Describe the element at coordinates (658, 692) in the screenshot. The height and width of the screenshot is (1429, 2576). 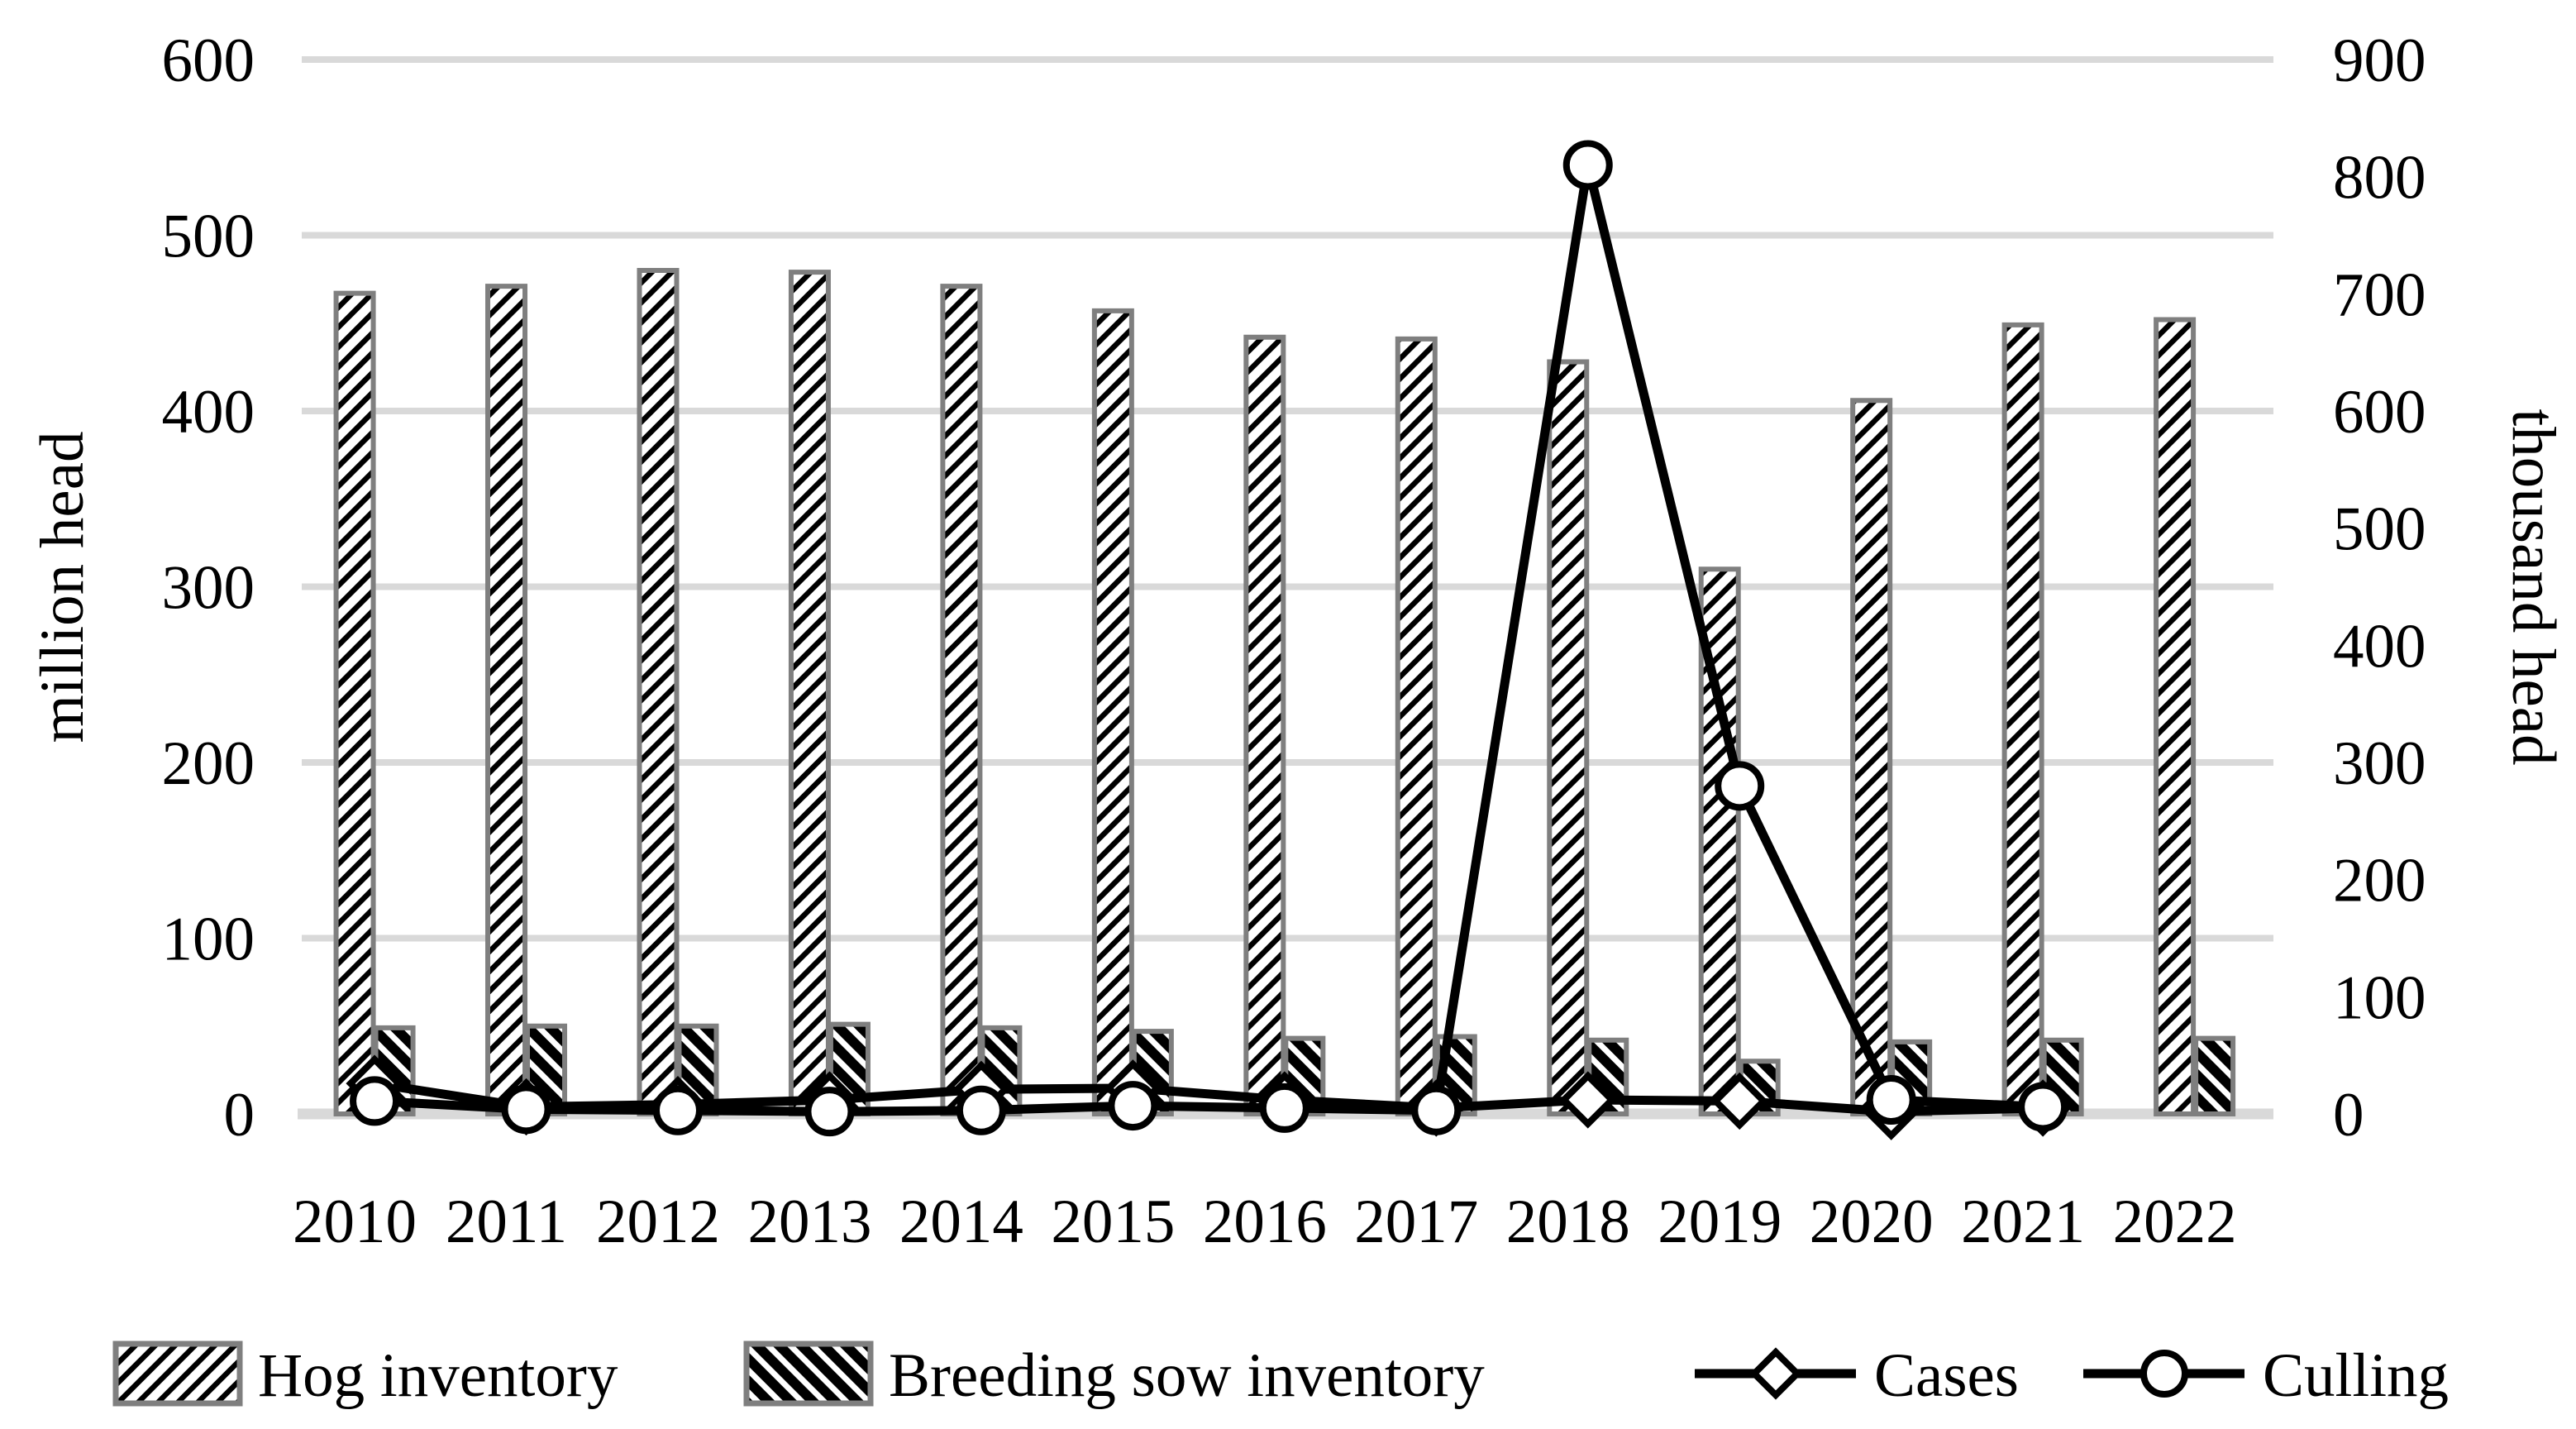
I see `hog-inventory-bar-2012` at that location.